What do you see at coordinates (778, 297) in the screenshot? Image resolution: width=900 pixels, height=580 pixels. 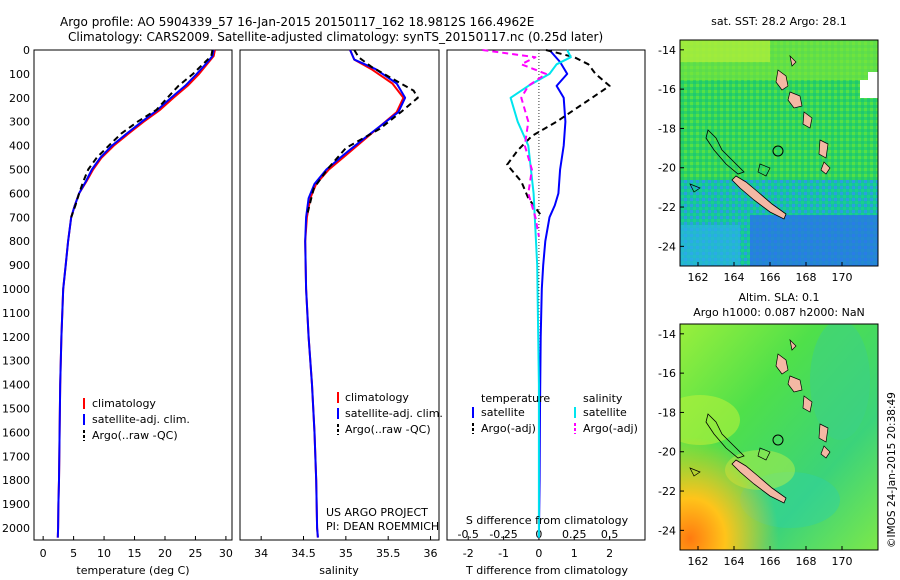 I see `sla-map-title1: Altim. SLA: 0.1` at bounding box center [778, 297].